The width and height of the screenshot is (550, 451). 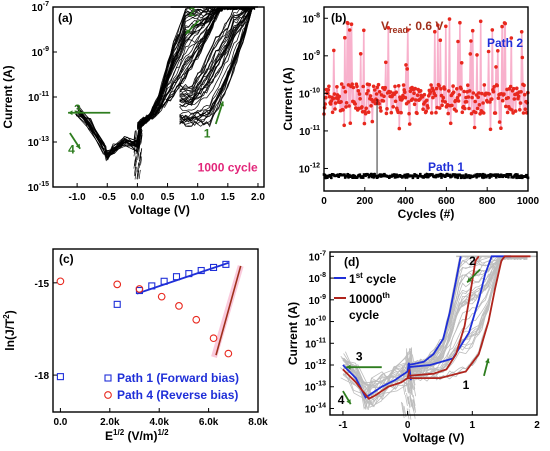 What do you see at coordinates (487, 361) in the screenshot?
I see `panel-d-arrow-1-head` at bounding box center [487, 361].